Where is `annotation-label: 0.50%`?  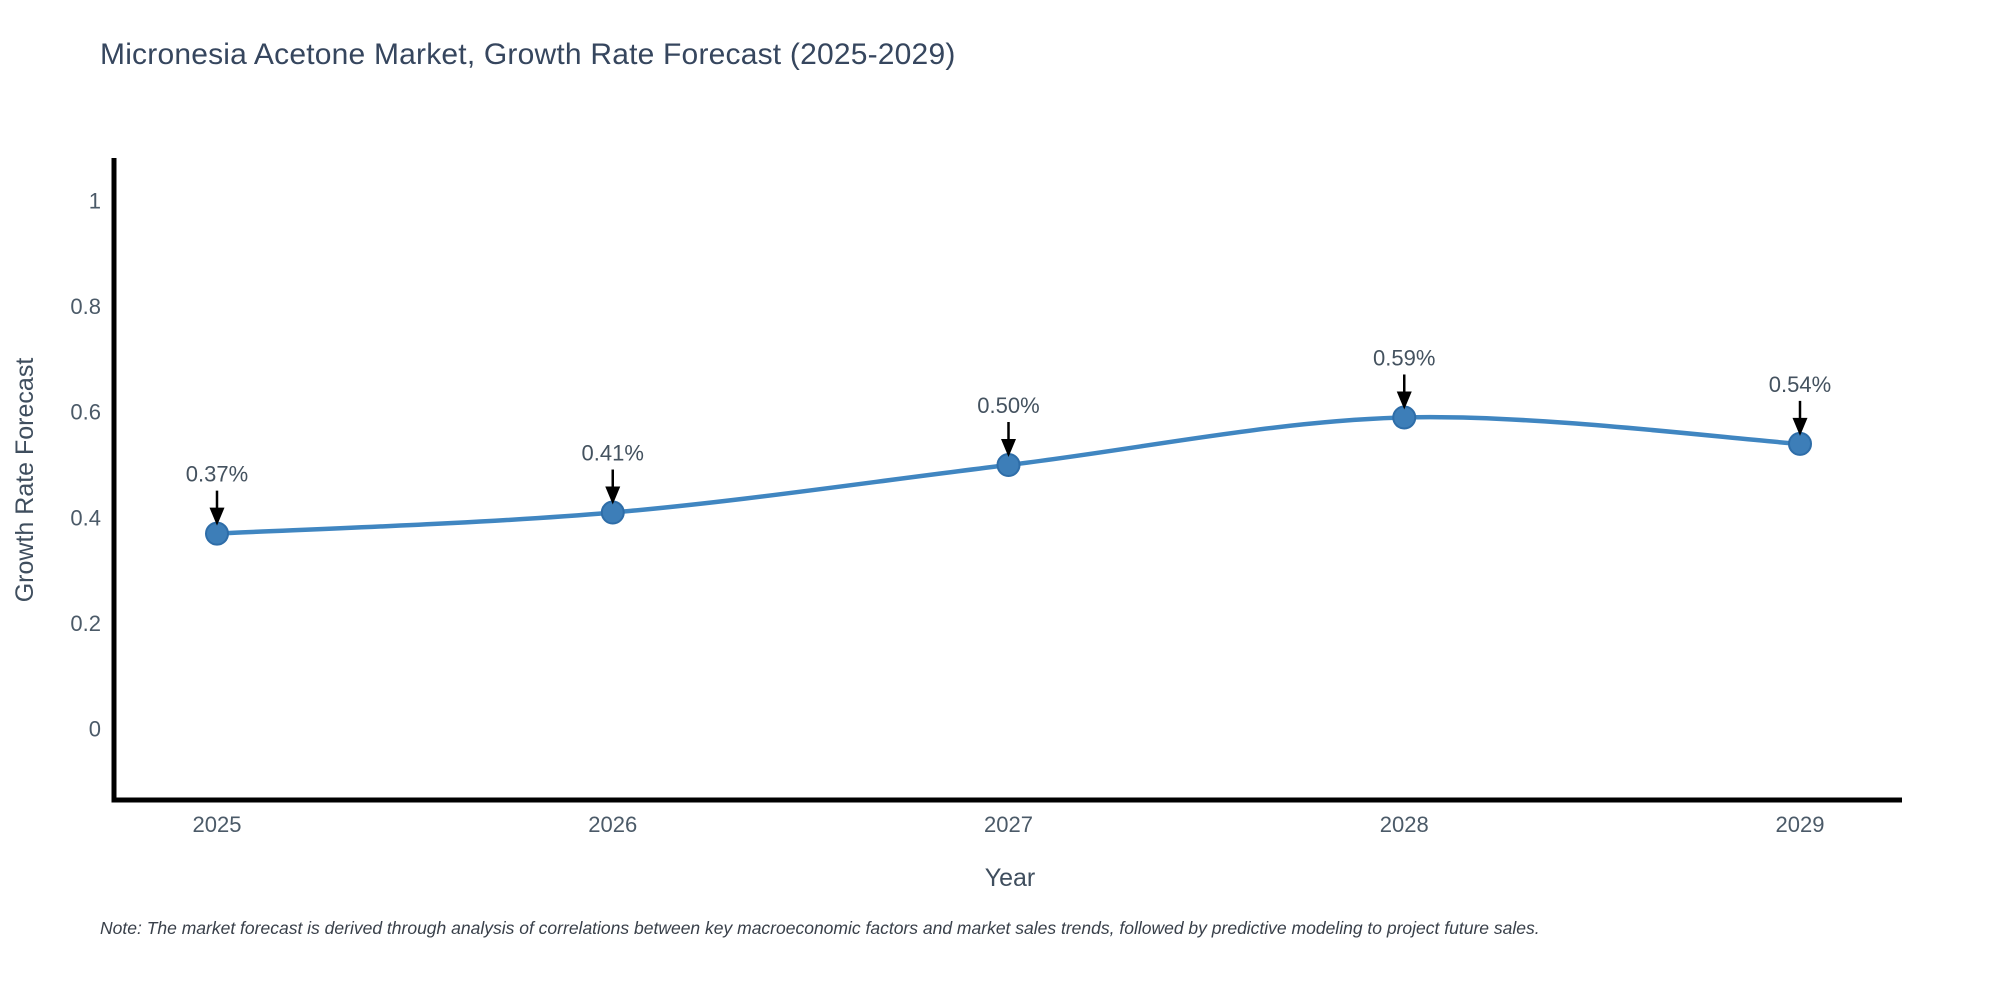 annotation-label: 0.50% is located at coordinates (1008, 405).